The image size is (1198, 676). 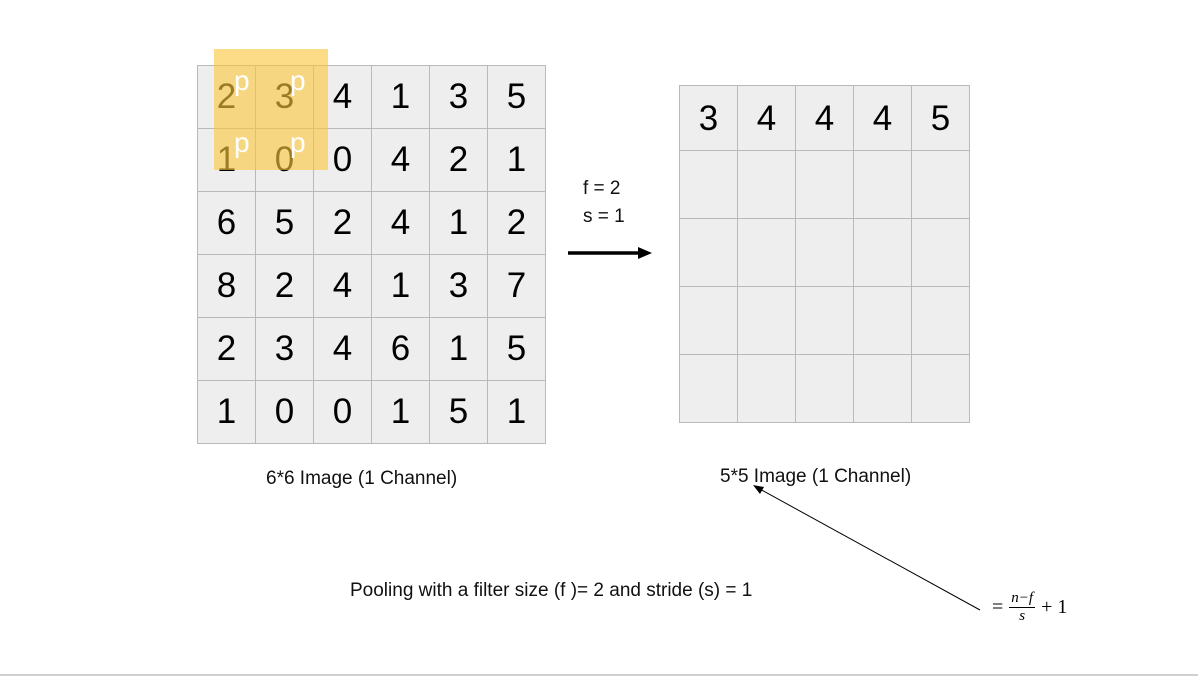 I want to click on right-arrow-icon, so click(x=610, y=253).